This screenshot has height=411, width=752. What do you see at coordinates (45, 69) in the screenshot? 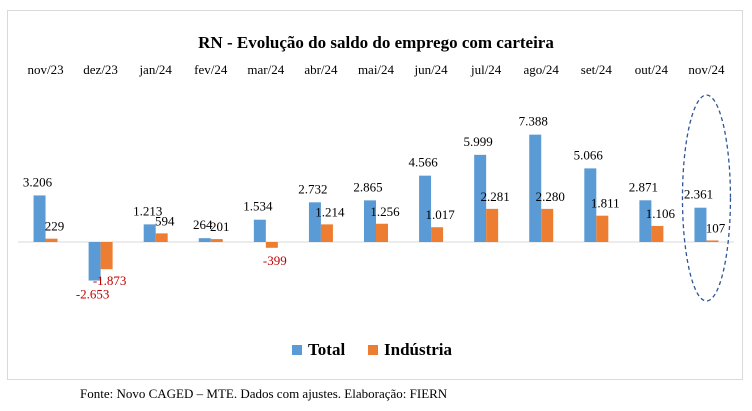
I see `category-label: nov/23` at bounding box center [45, 69].